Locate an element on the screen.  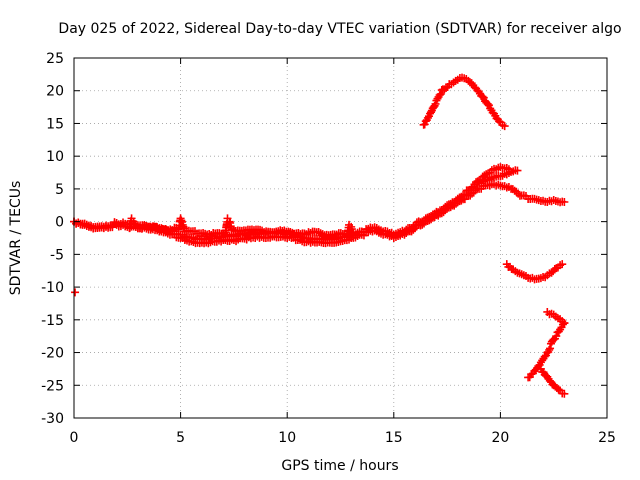
x-tick-label: 10 is located at coordinates (287, 438).